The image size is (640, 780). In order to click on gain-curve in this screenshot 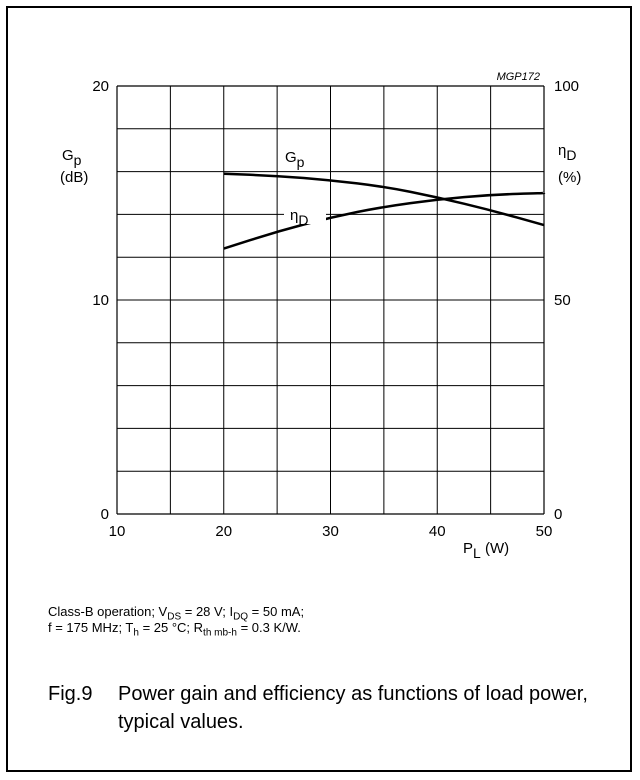, I will do `click(384, 199)`.